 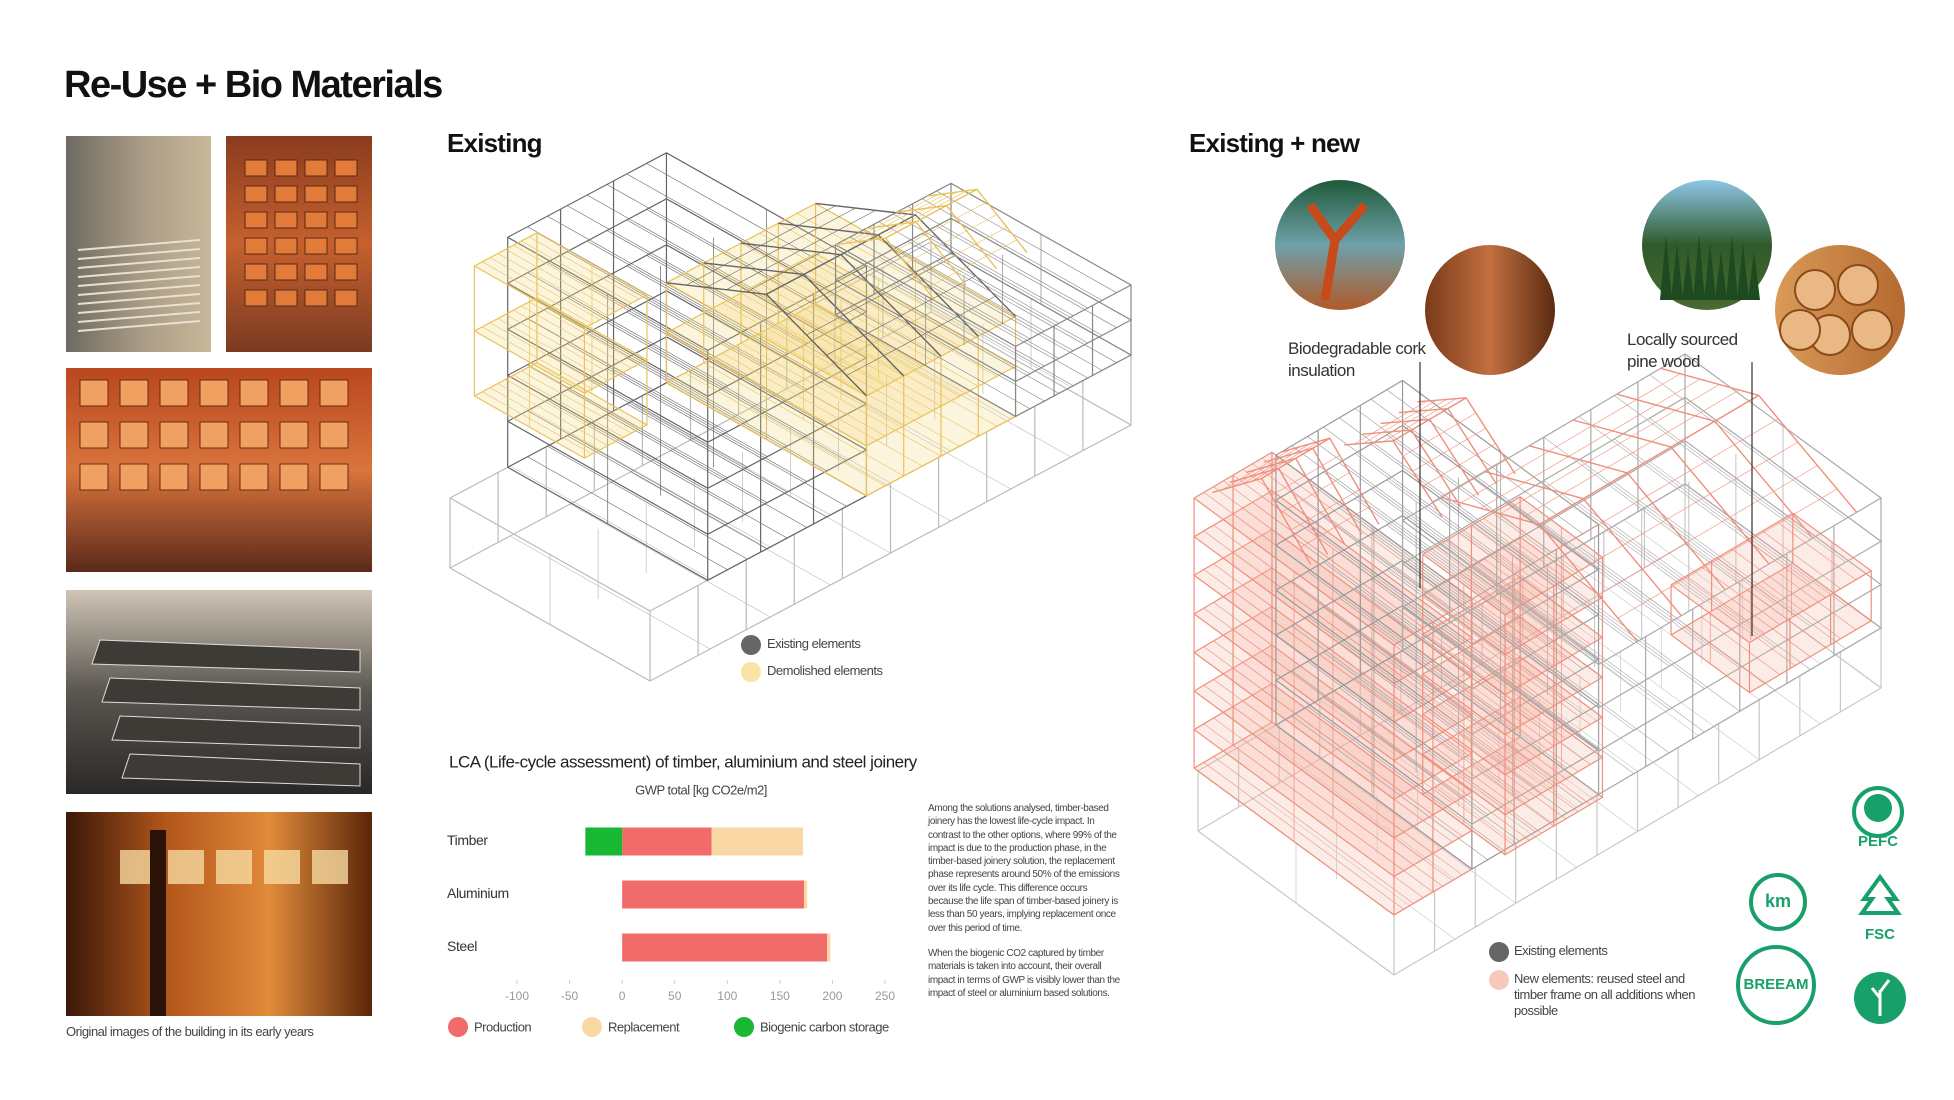 What do you see at coordinates (1357, 359) in the screenshot?
I see `material-label: Biodegradable cork insulation` at bounding box center [1357, 359].